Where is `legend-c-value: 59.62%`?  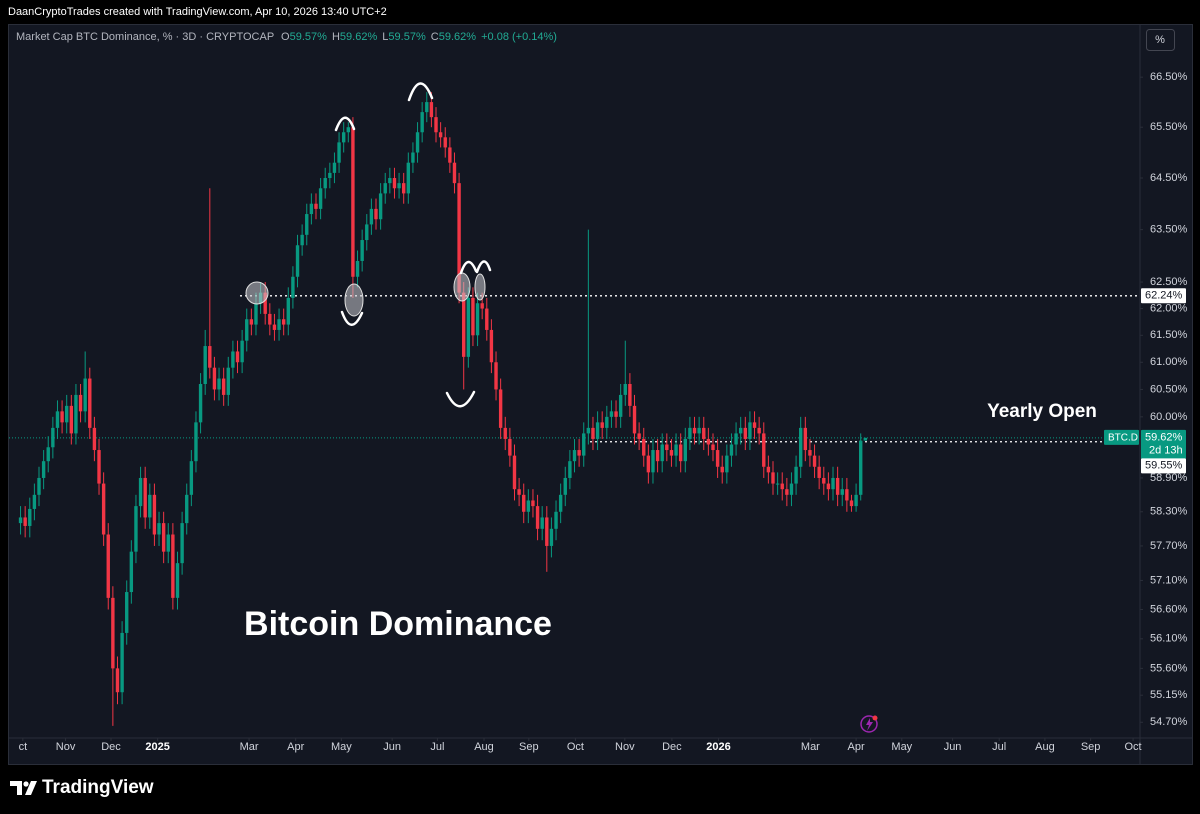 legend-c-value: 59.62% is located at coordinates (458, 37).